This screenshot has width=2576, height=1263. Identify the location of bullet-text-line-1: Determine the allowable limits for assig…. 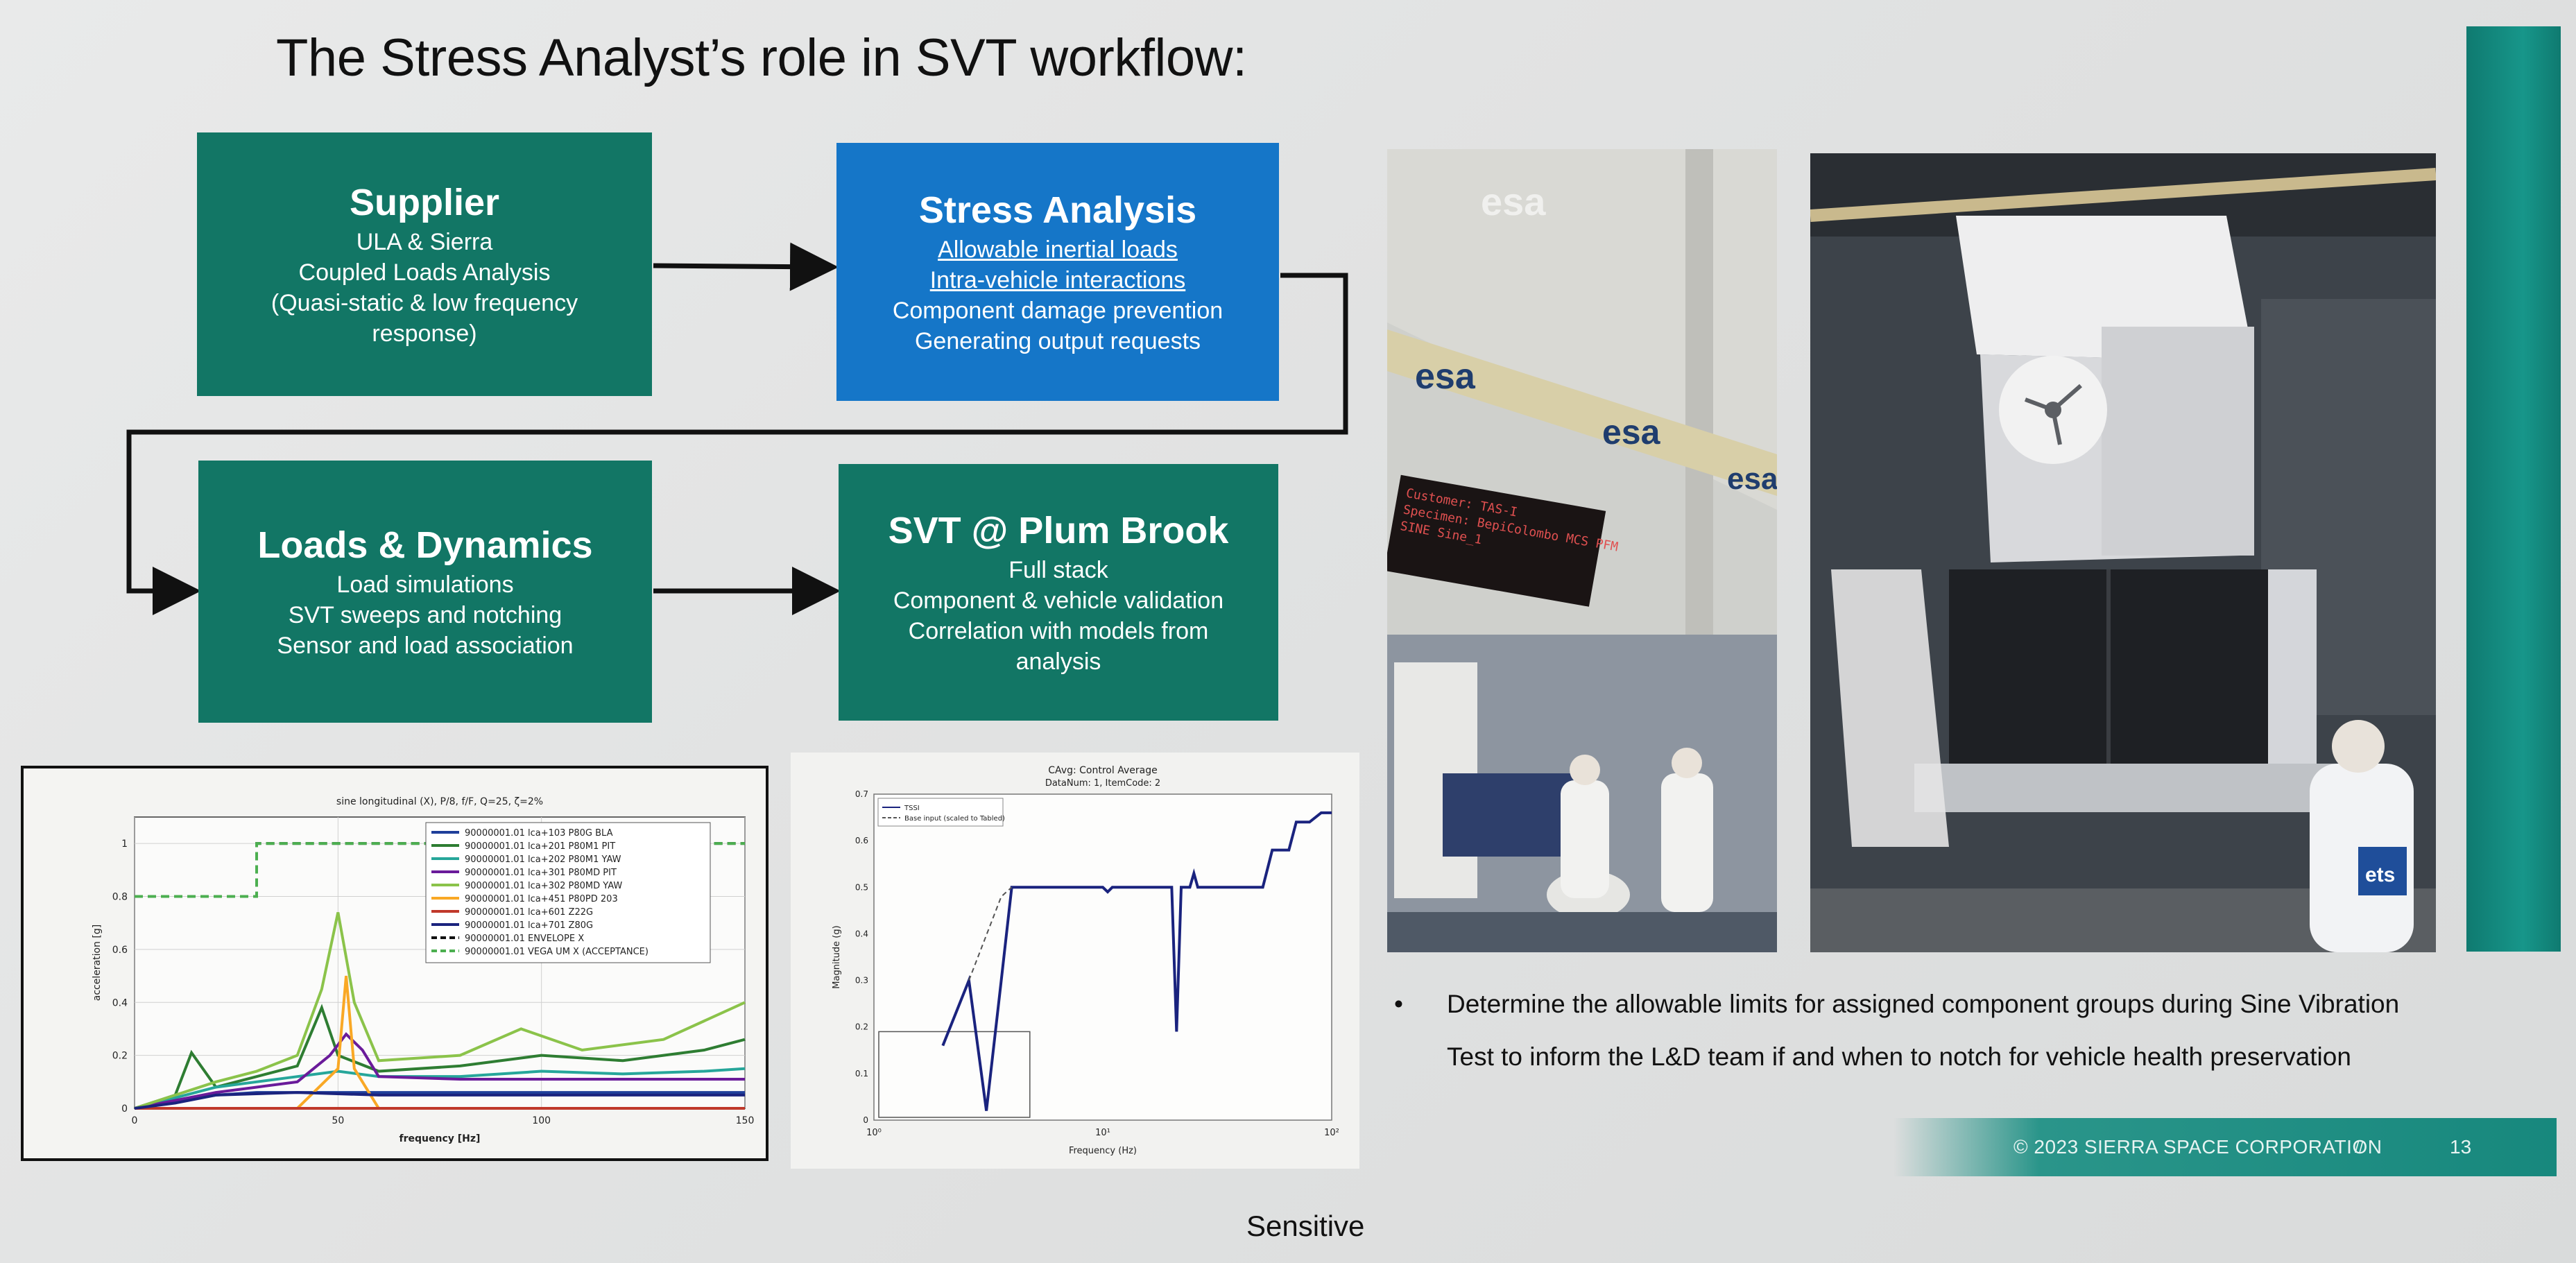
(1923, 1004).